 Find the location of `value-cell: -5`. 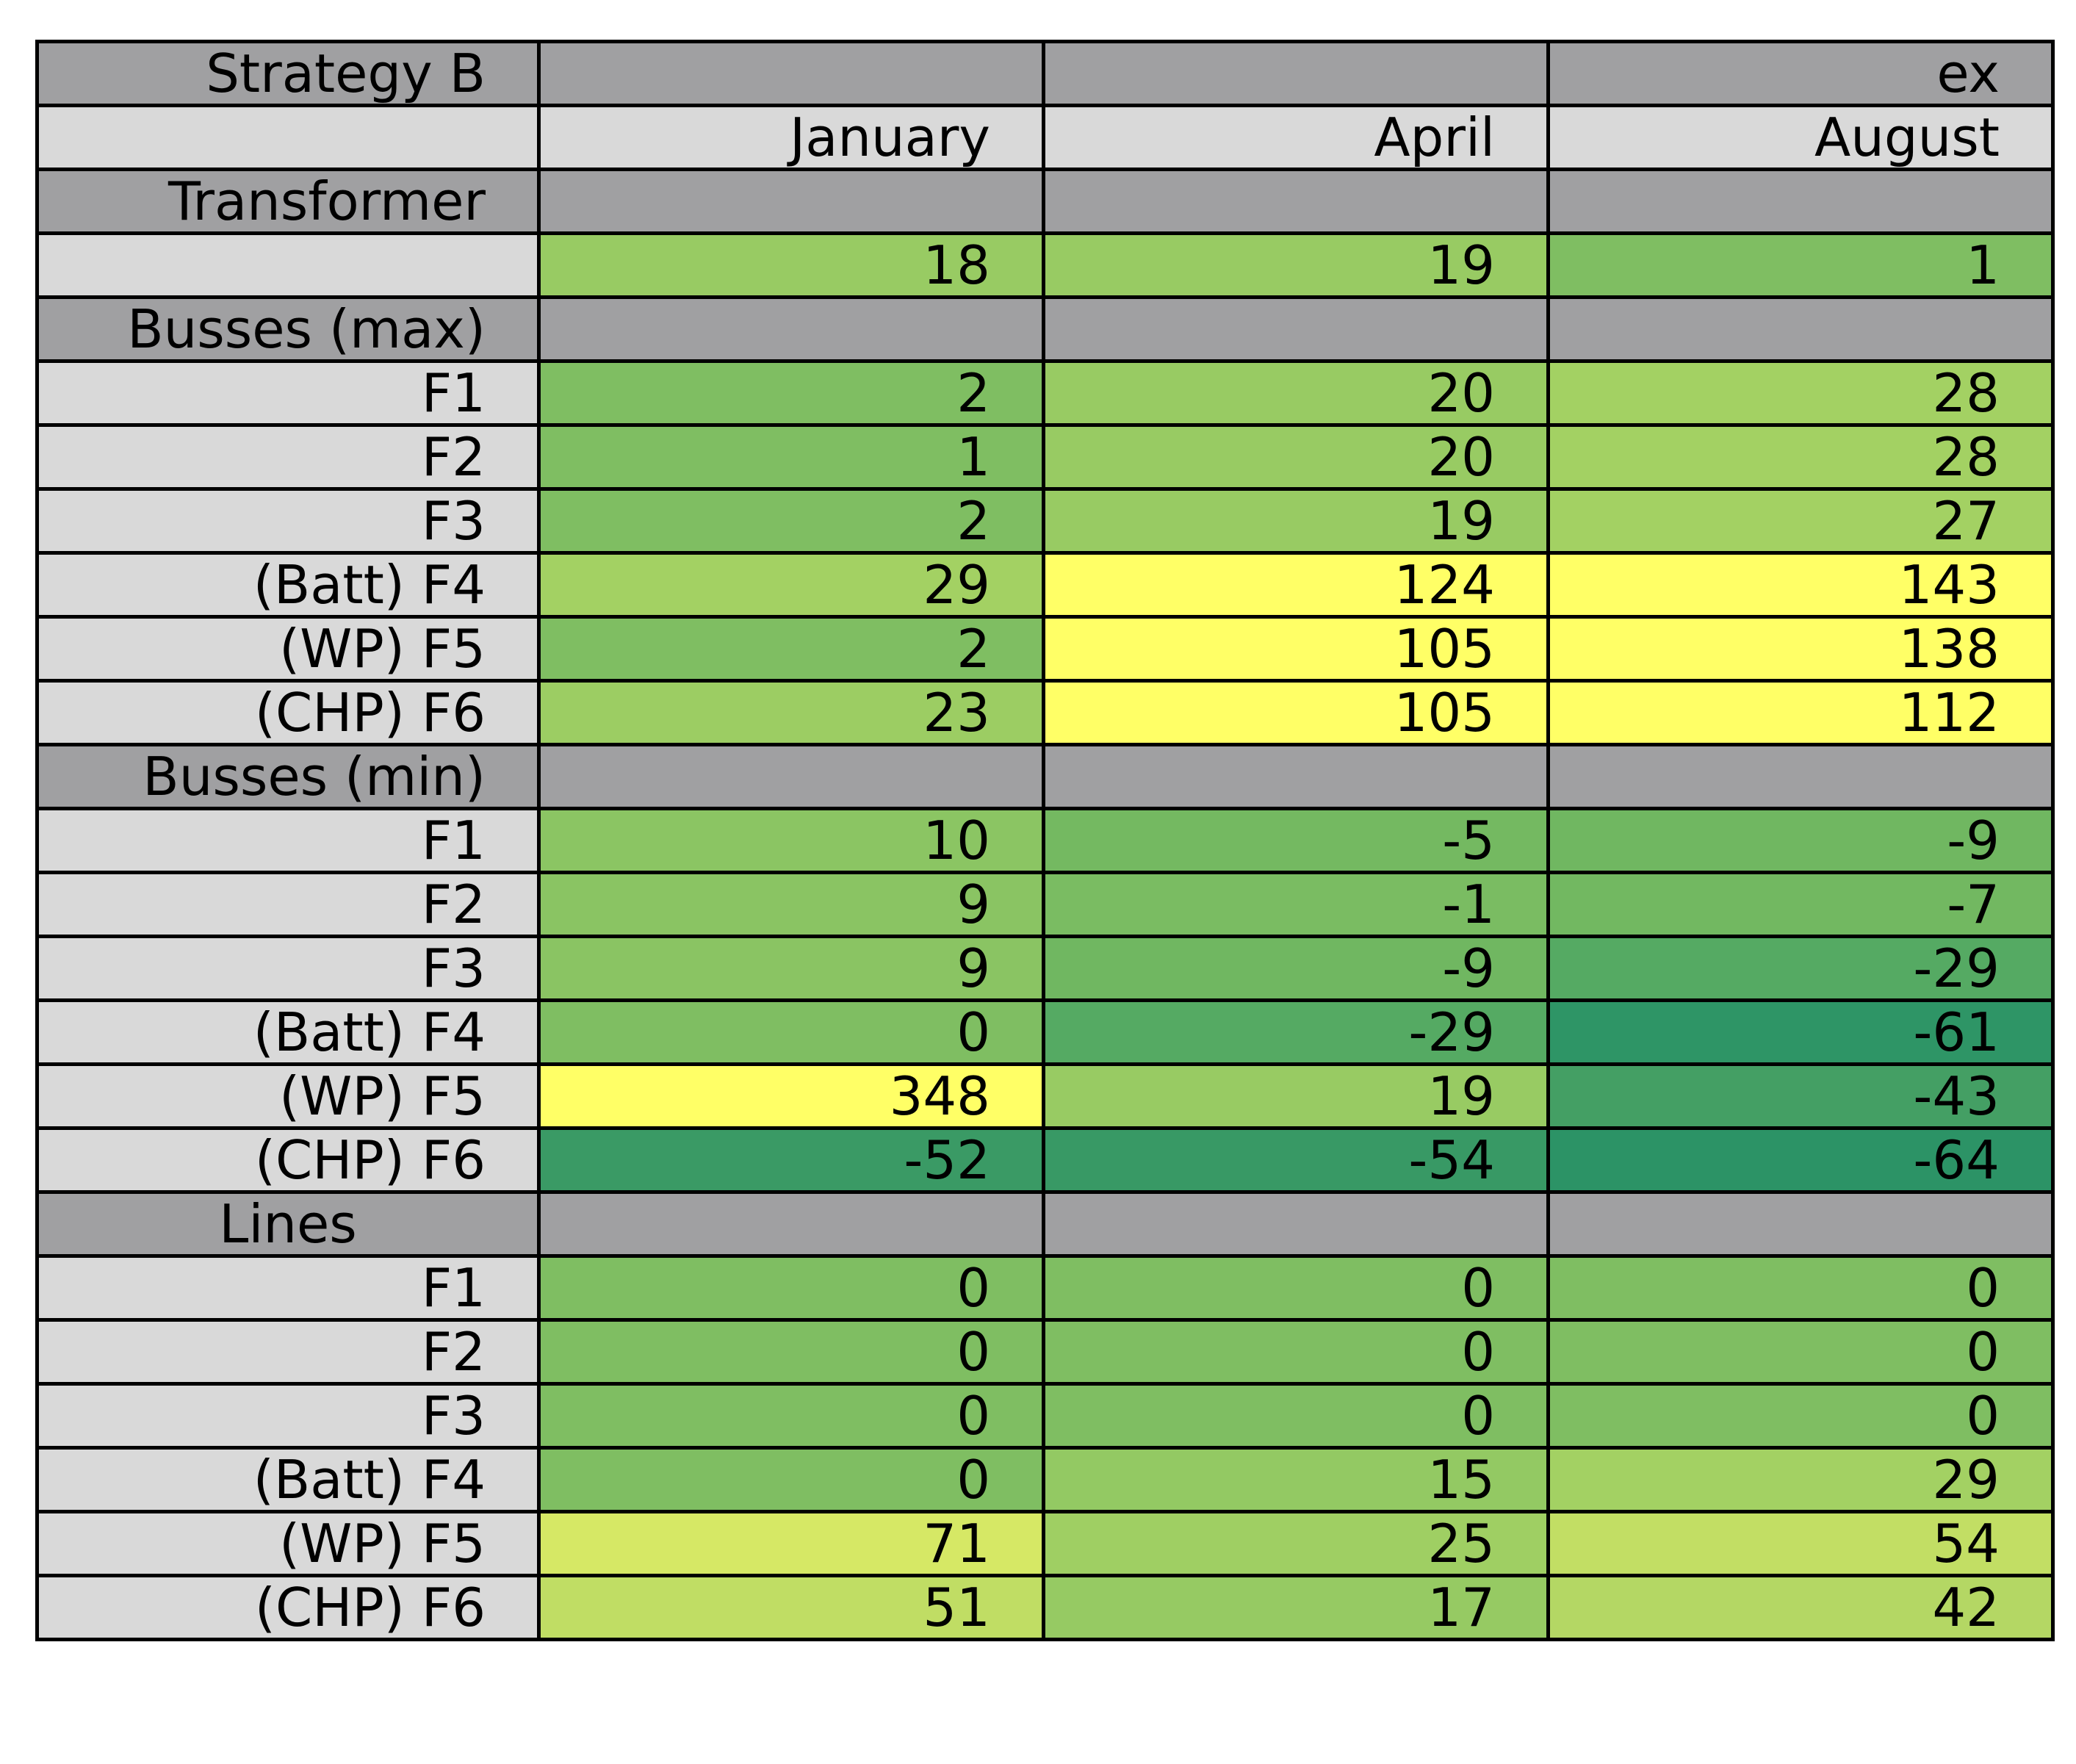

value-cell: -5 is located at coordinates (1296, 841).